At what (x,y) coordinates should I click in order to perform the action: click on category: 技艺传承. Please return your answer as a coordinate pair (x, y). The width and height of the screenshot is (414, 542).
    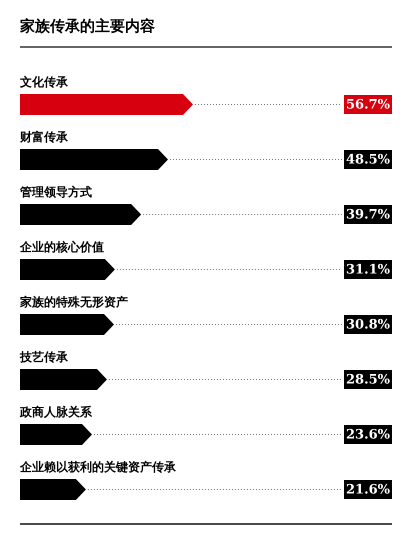
    Looking at the image, I should click on (44, 357).